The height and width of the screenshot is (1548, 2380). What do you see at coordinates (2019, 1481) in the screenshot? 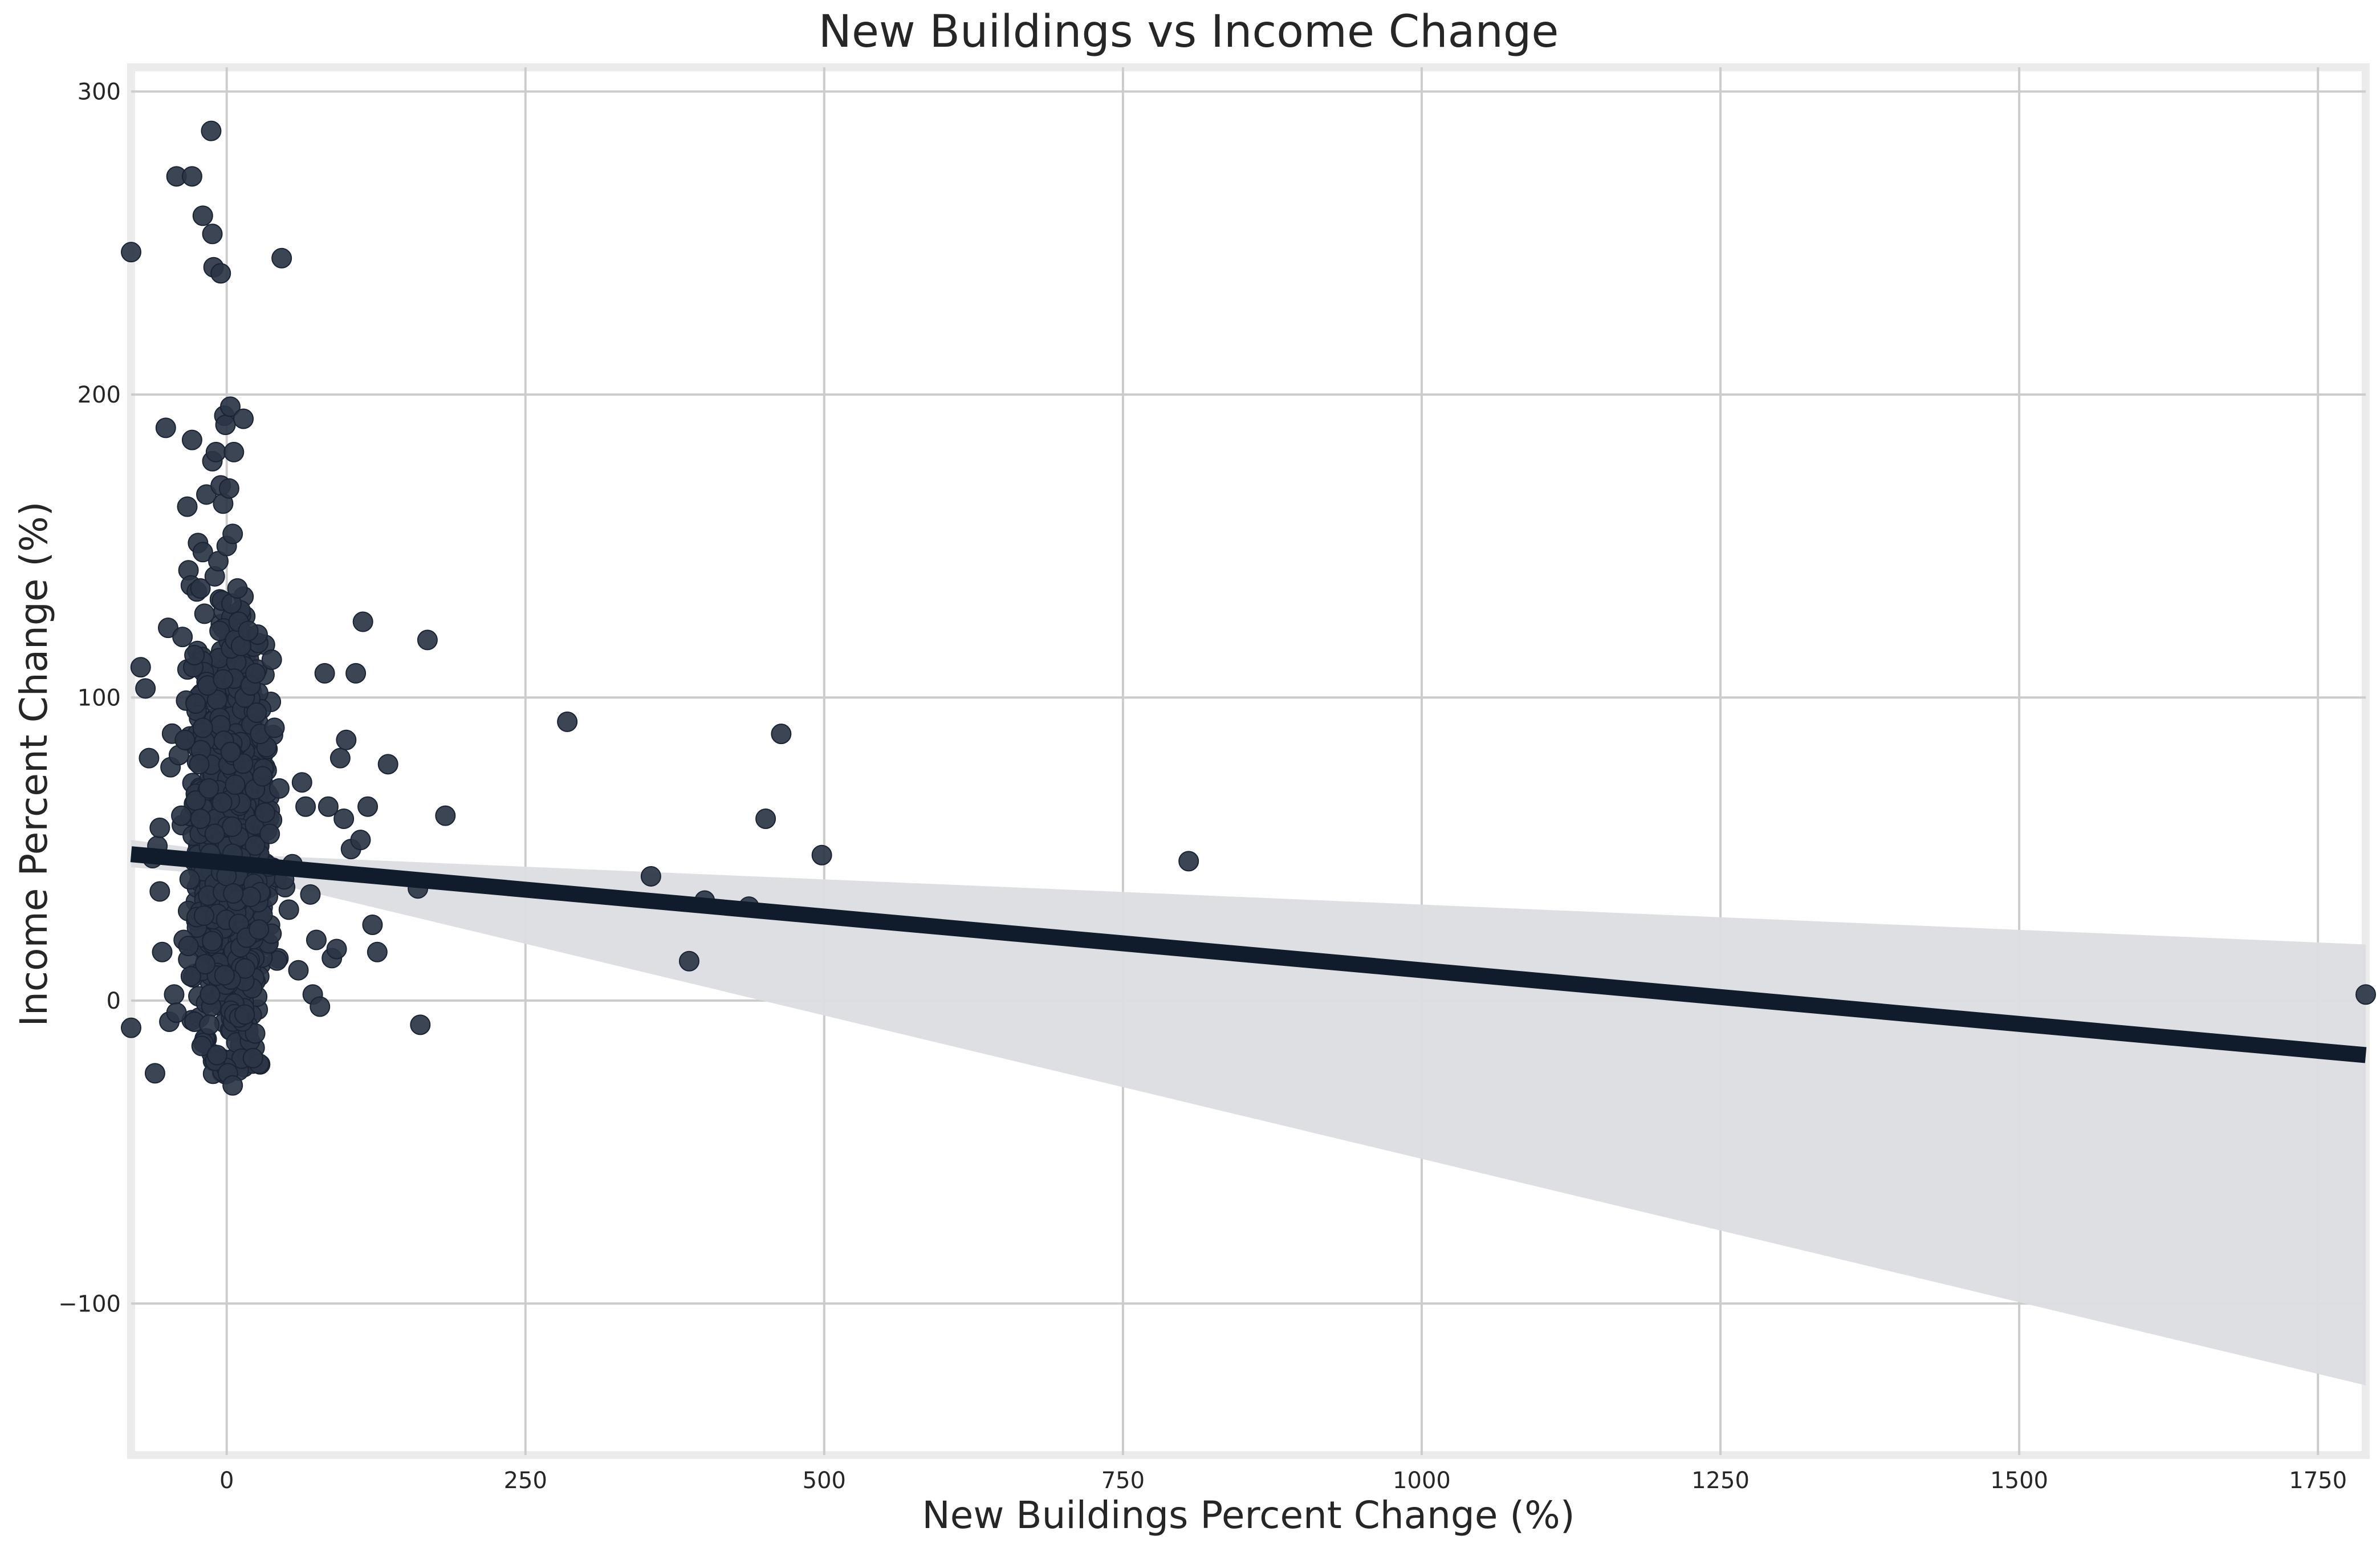
I see `x-tick-label: 1500` at bounding box center [2019, 1481].